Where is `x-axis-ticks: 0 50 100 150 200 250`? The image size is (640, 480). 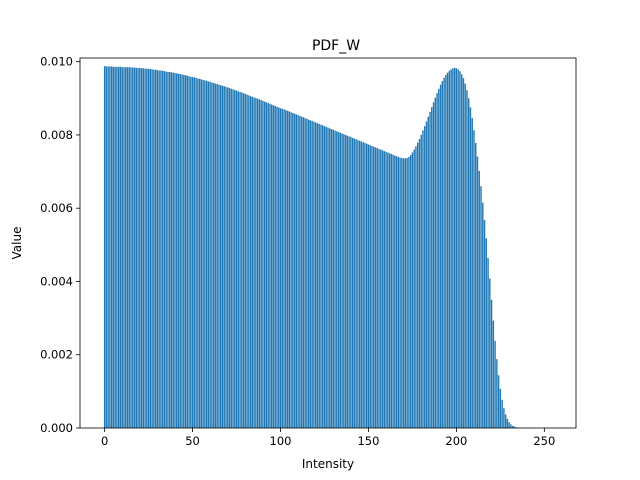
x-axis-ticks: 0 50 100 150 200 250 is located at coordinates (328, 438).